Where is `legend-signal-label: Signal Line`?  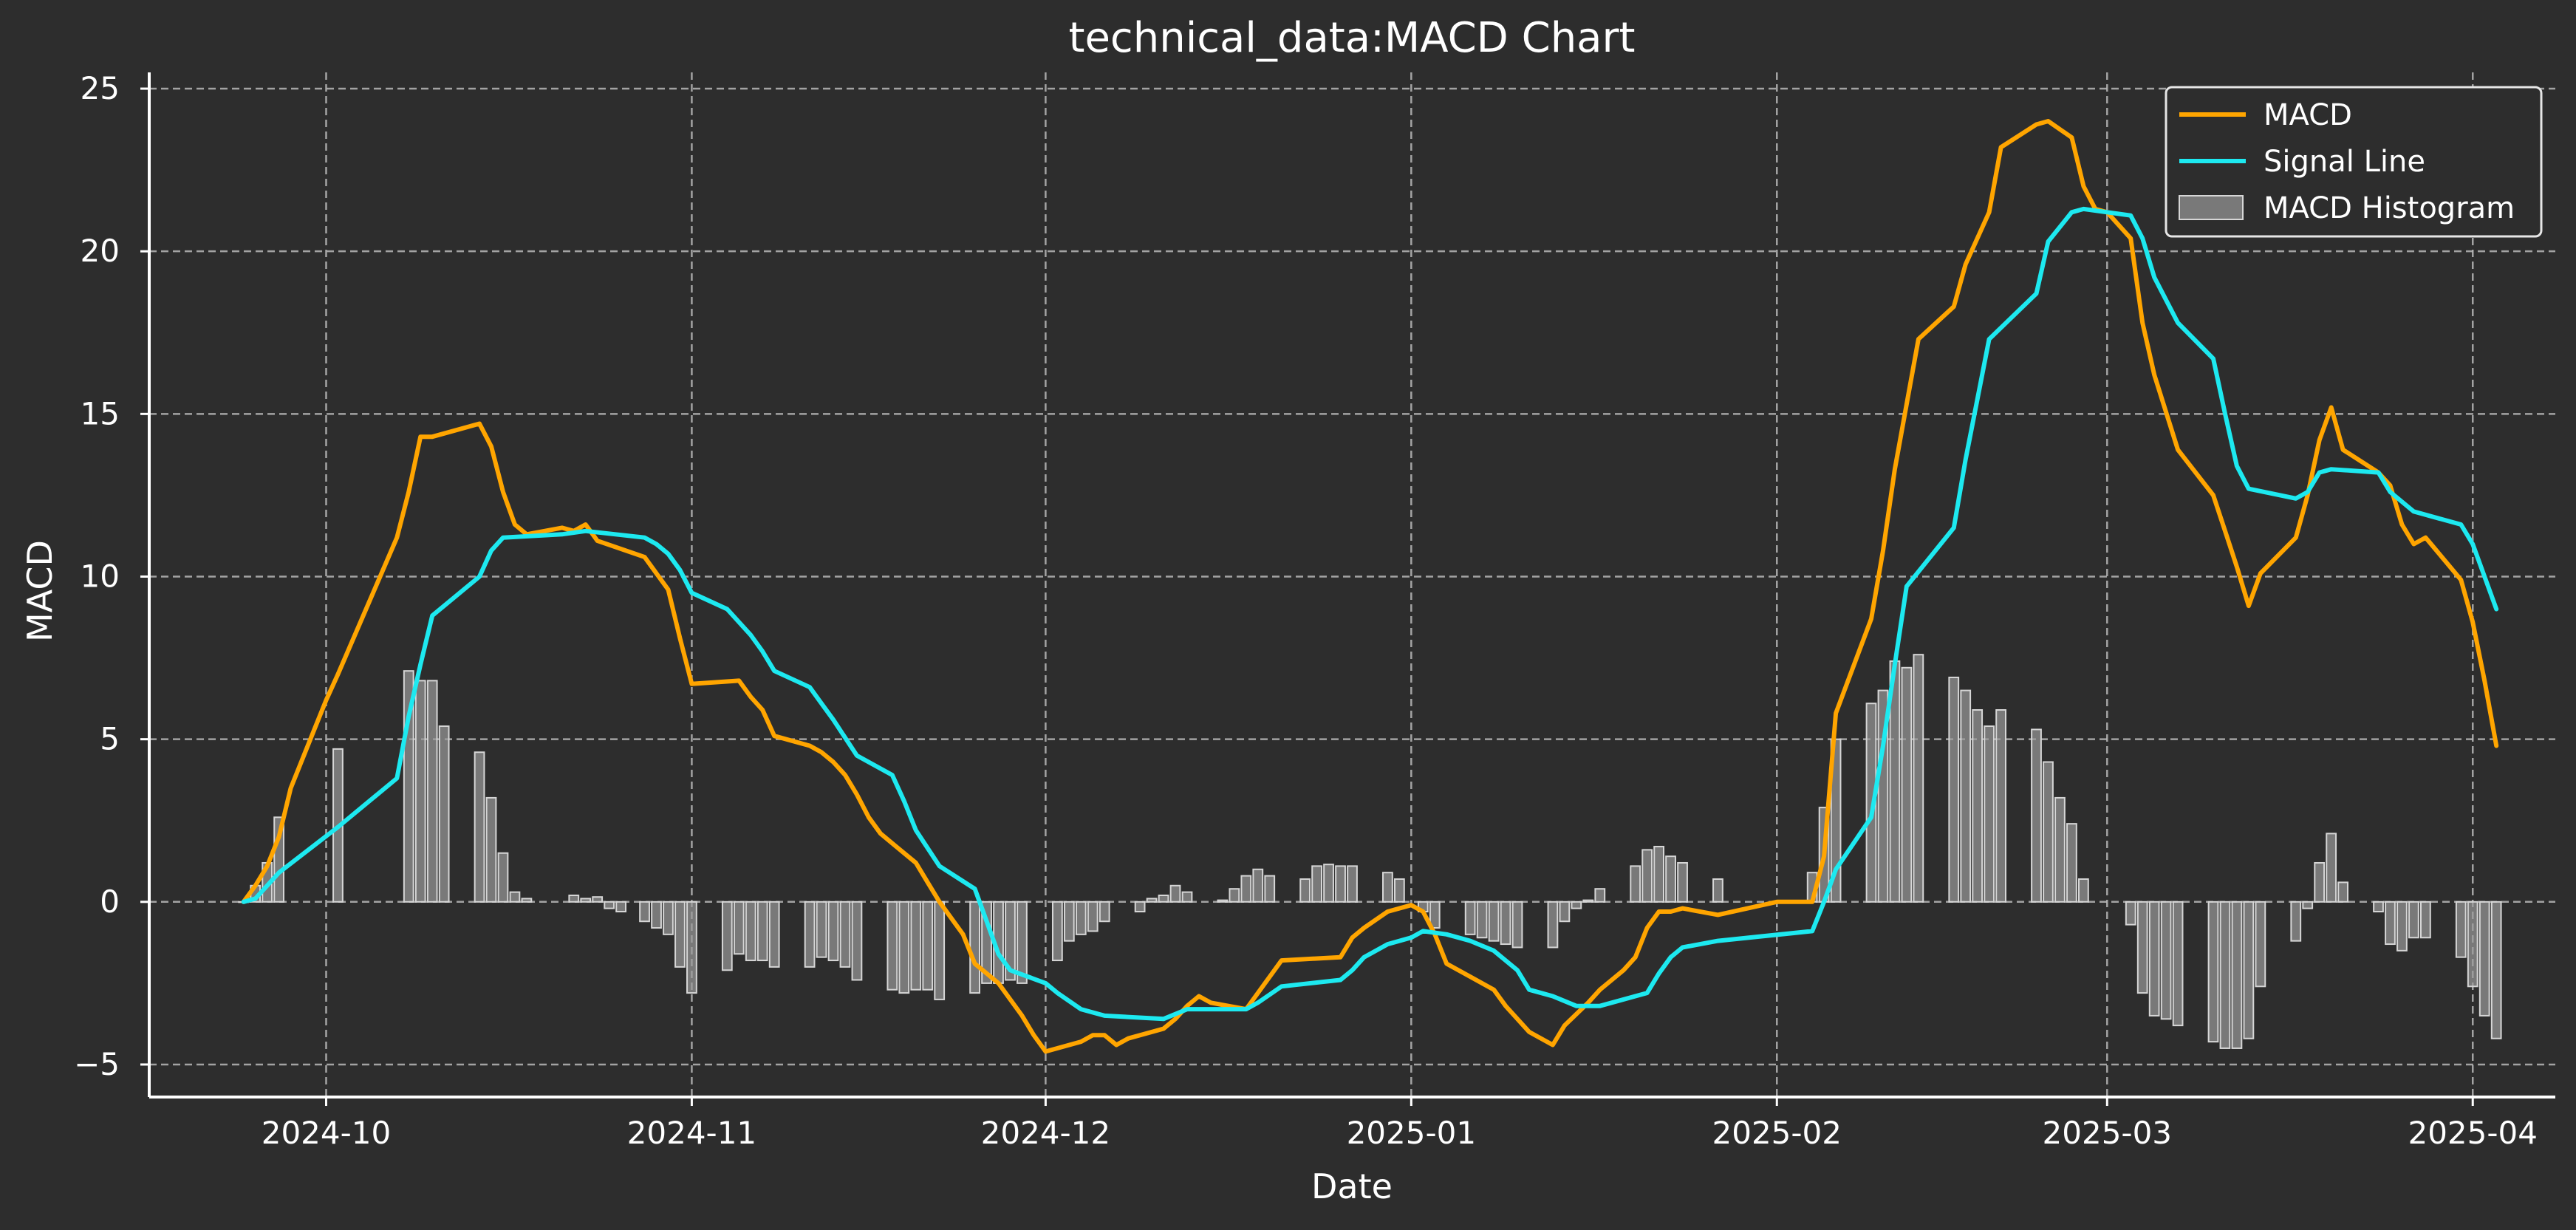
legend-signal-label: Signal Line is located at coordinates (2344, 162).